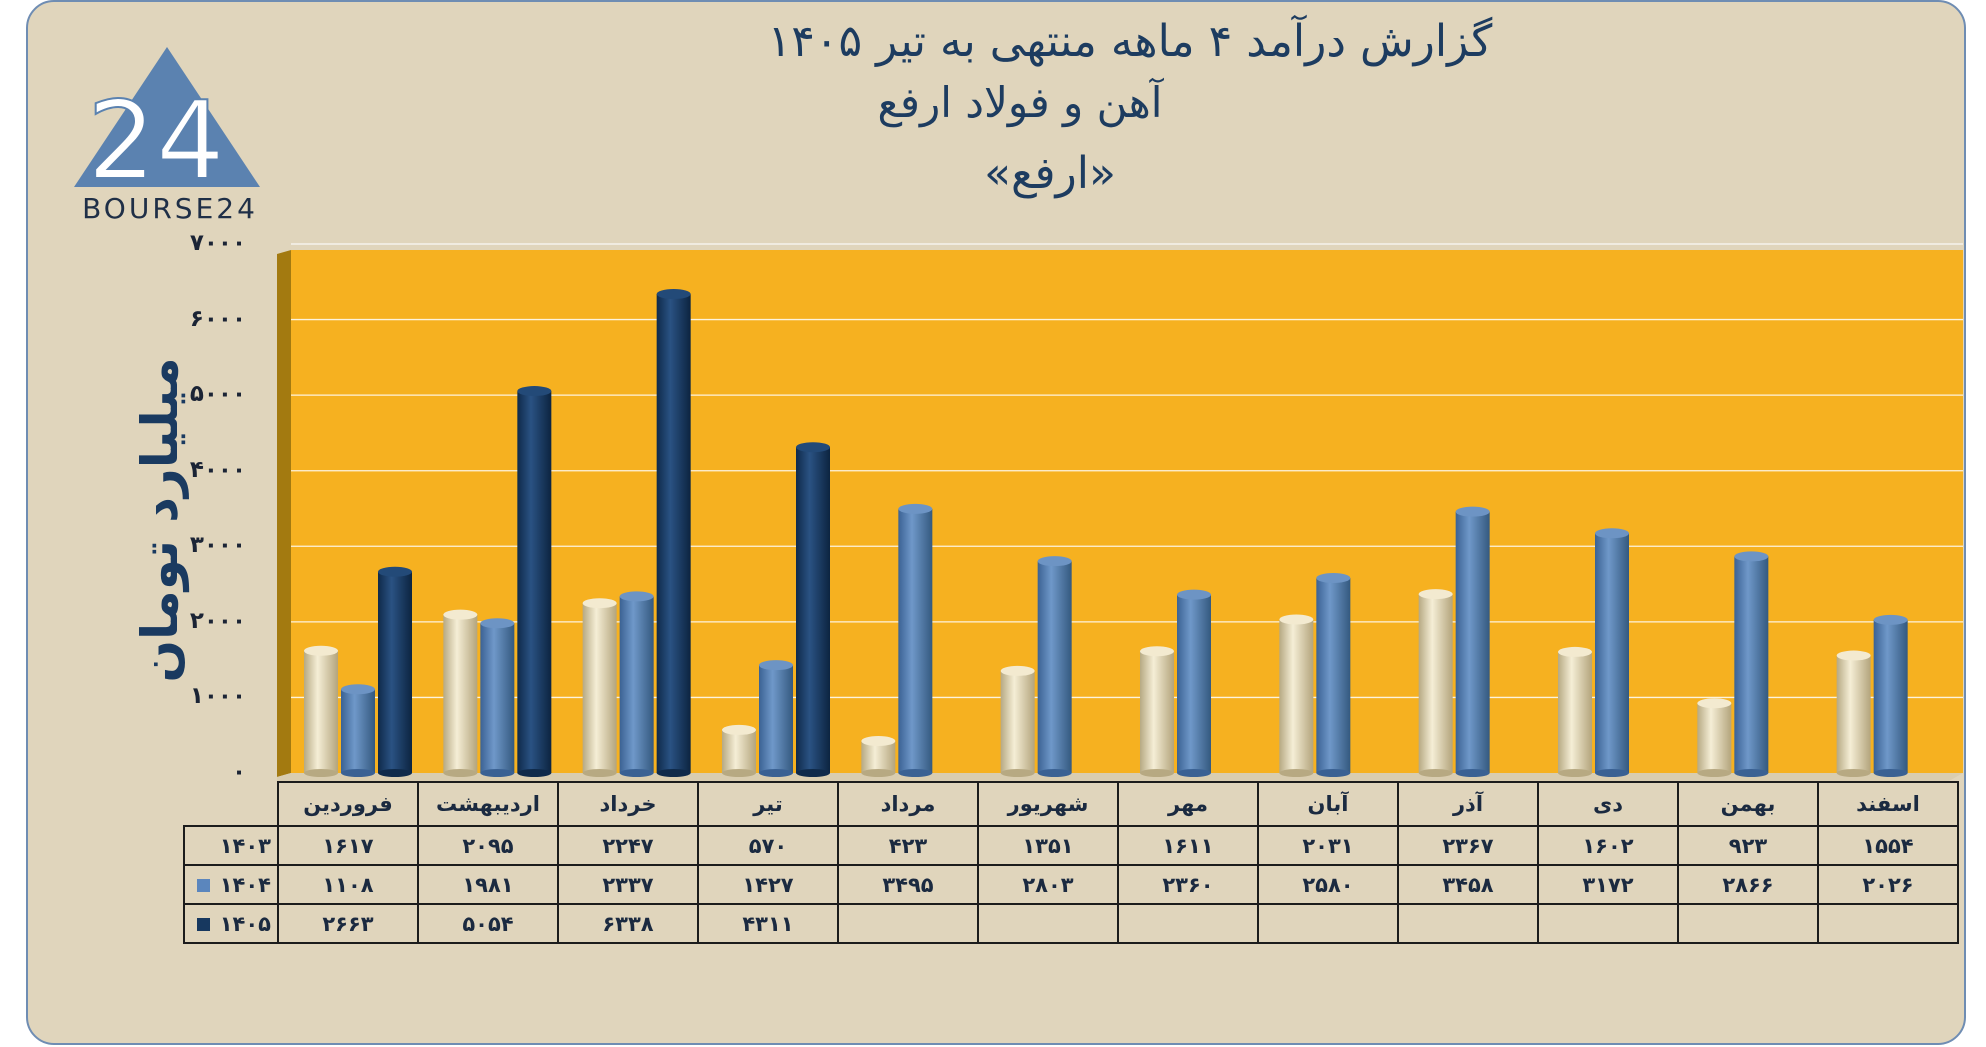 The height and width of the screenshot is (1047, 1986). I want to click on y-tick-label: ۵۰۰۰, so click(217, 394).